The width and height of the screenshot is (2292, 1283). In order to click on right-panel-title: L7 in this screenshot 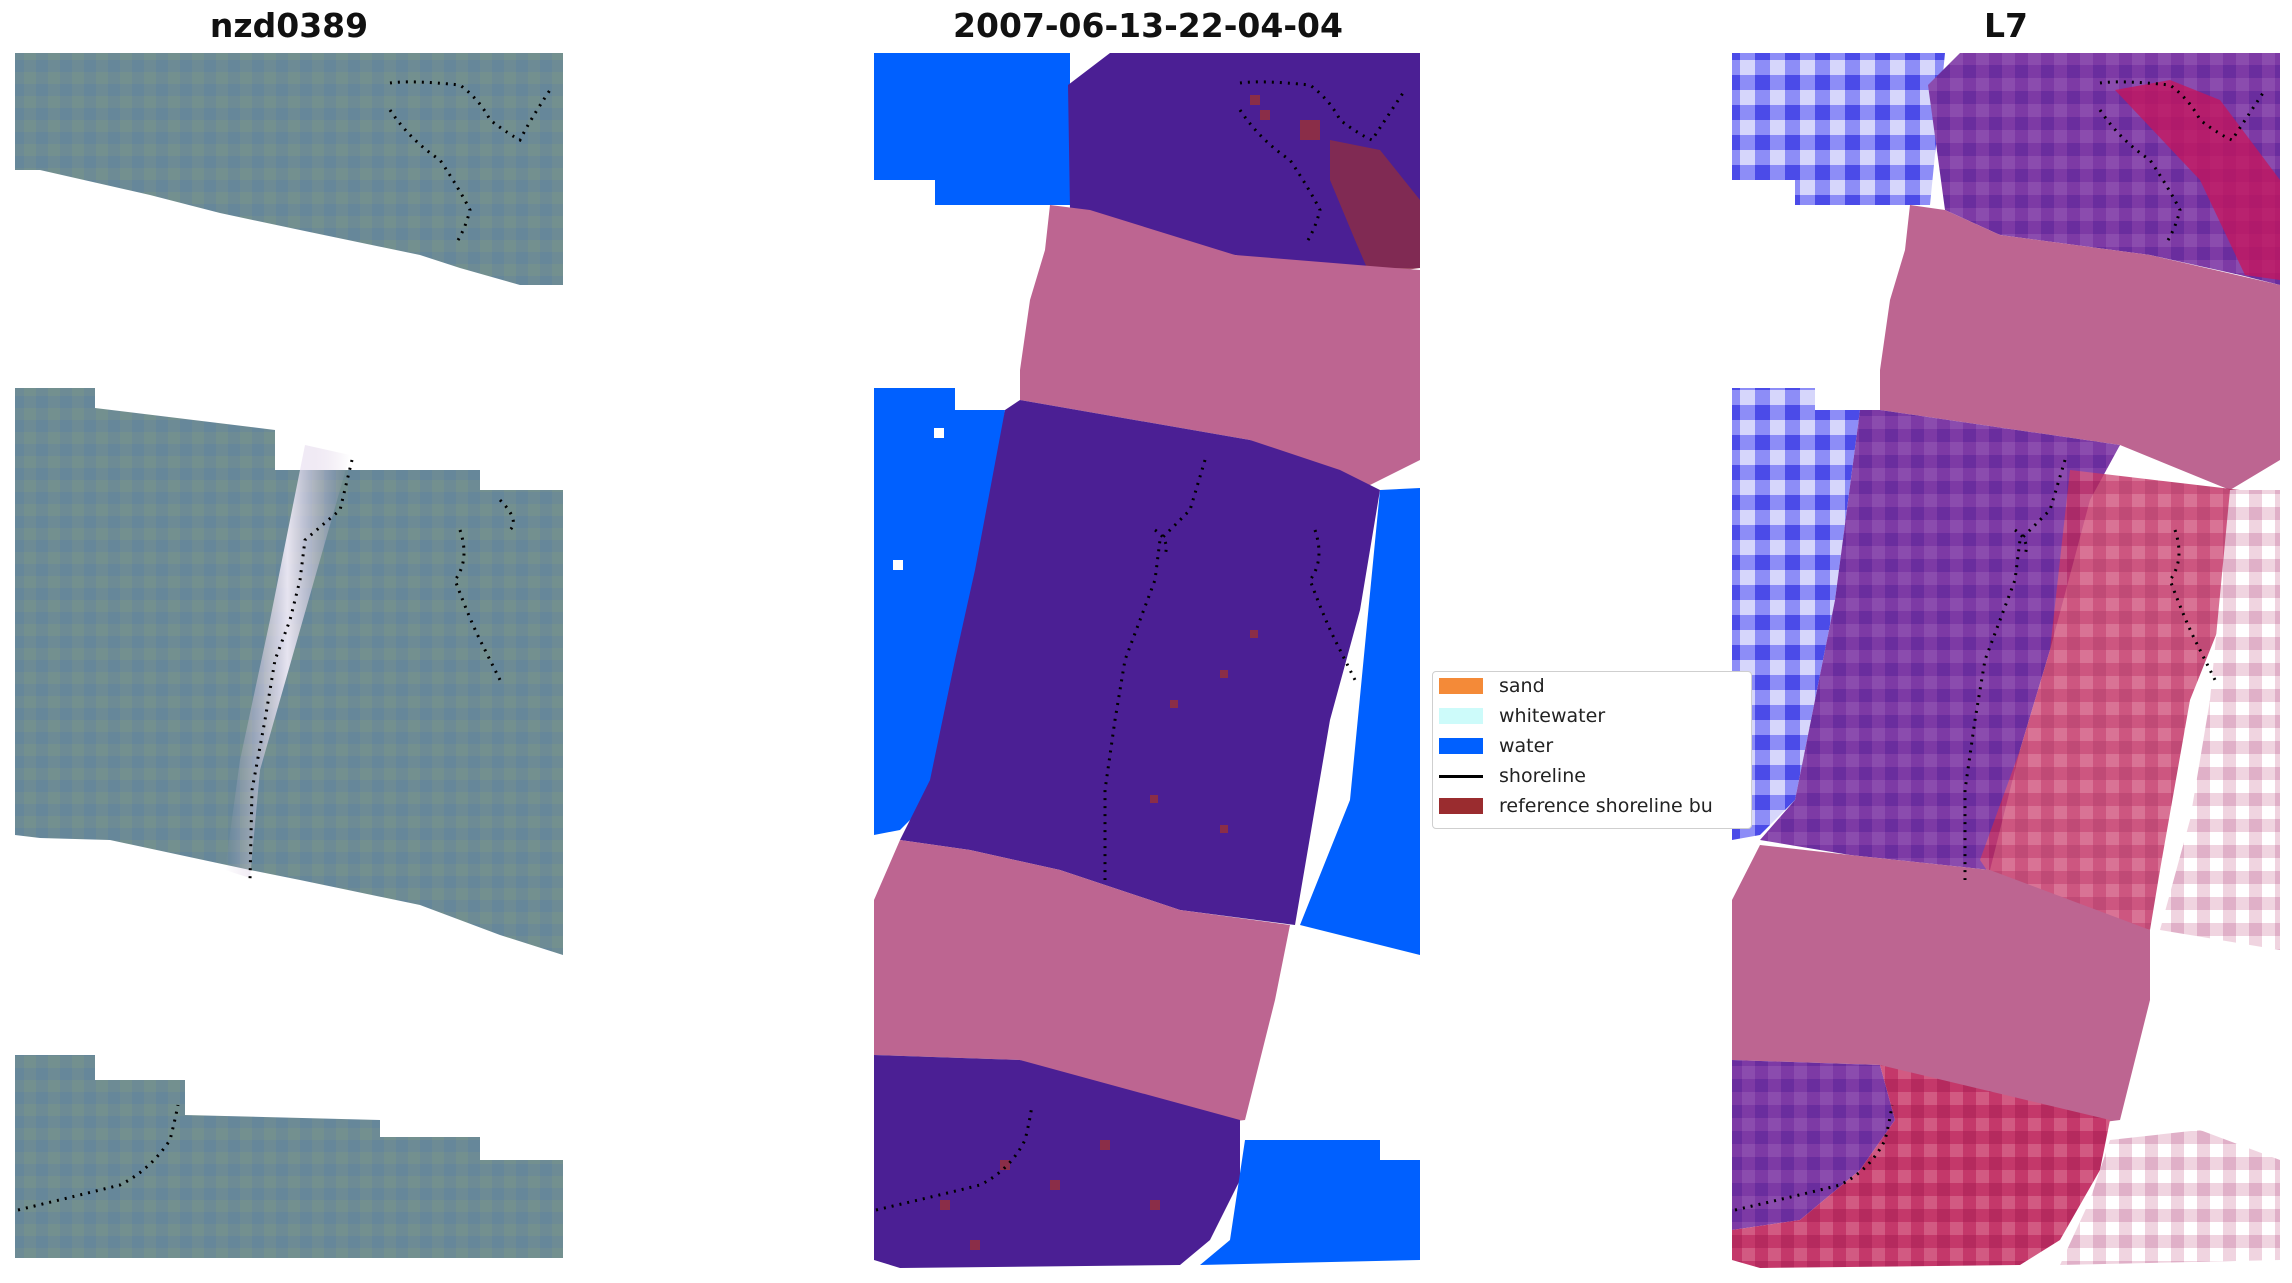, I will do `click(2006, 25)`.